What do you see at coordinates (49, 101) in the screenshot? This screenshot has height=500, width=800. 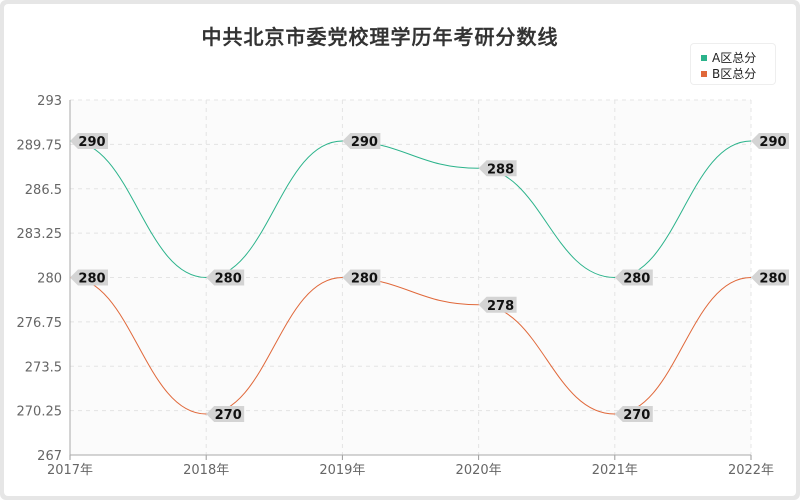 I see `y-tick-label: 293` at bounding box center [49, 101].